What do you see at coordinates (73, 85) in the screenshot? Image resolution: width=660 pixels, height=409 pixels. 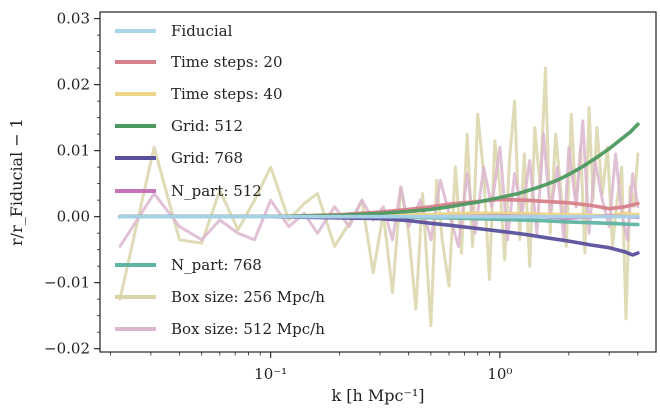 I see `y-tick-label-4: 0.02` at bounding box center [73, 85].